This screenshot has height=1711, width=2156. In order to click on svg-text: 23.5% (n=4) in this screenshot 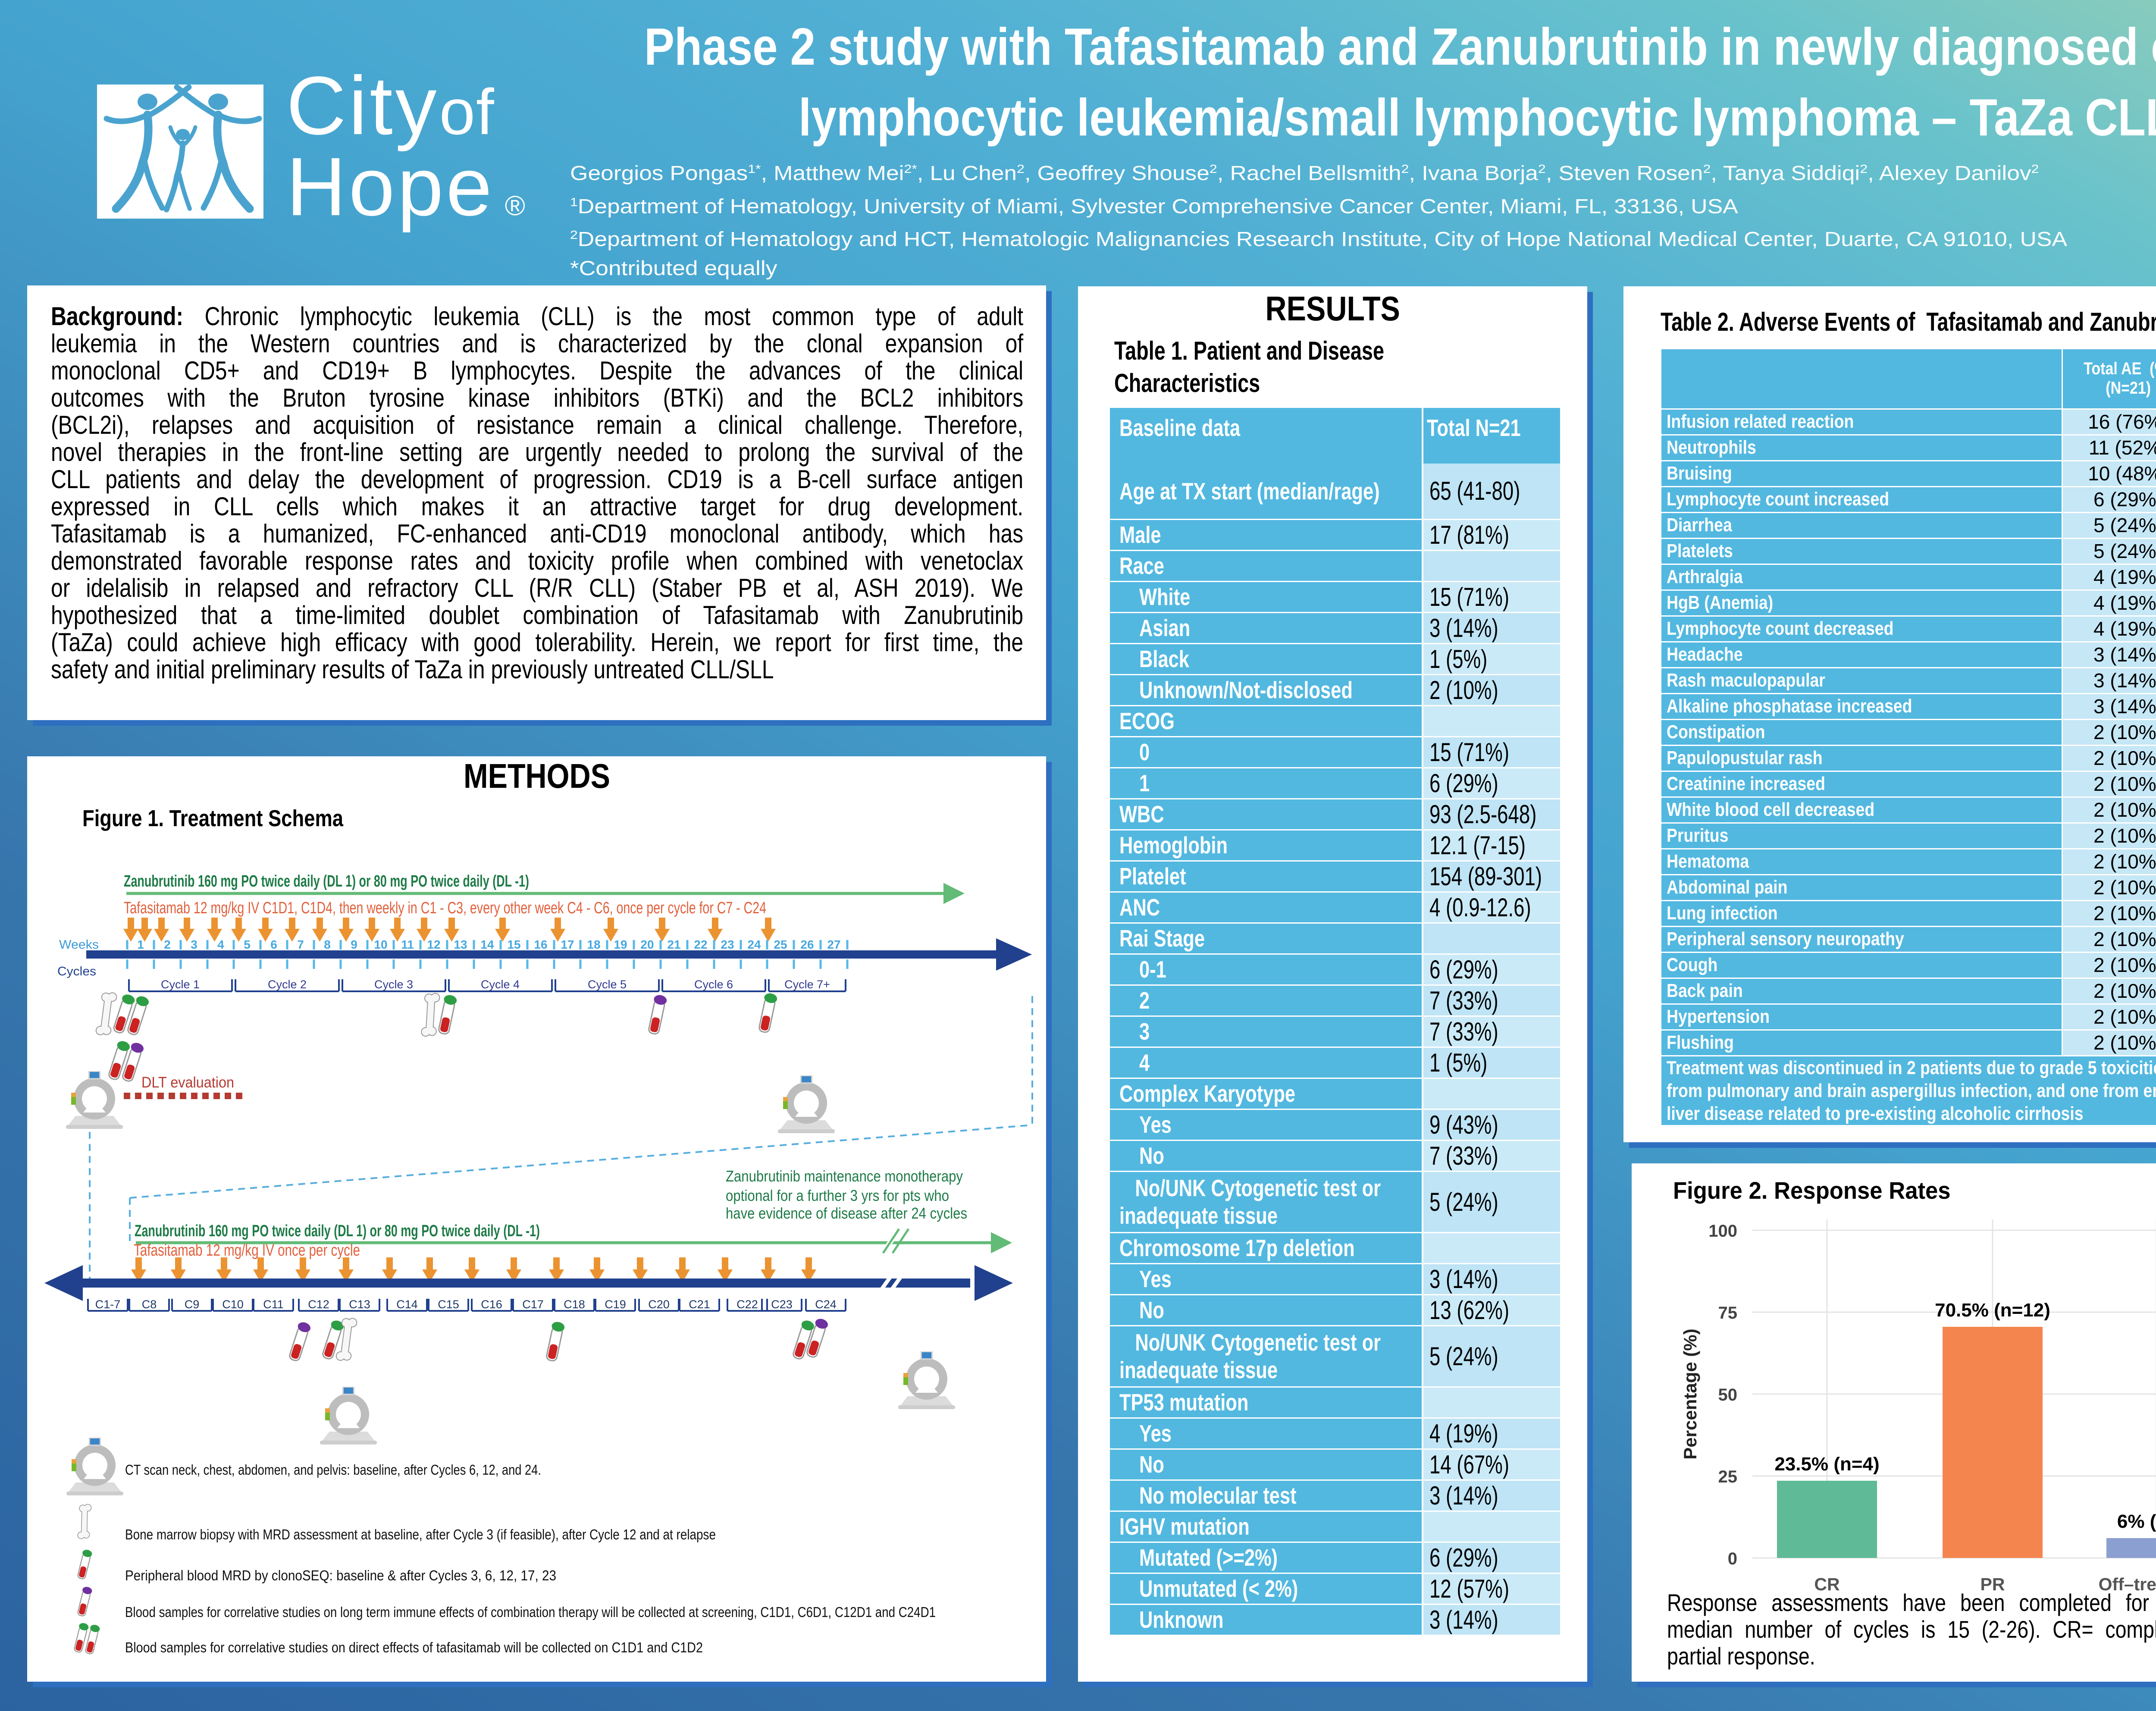, I will do `click(1826, 1464)`.